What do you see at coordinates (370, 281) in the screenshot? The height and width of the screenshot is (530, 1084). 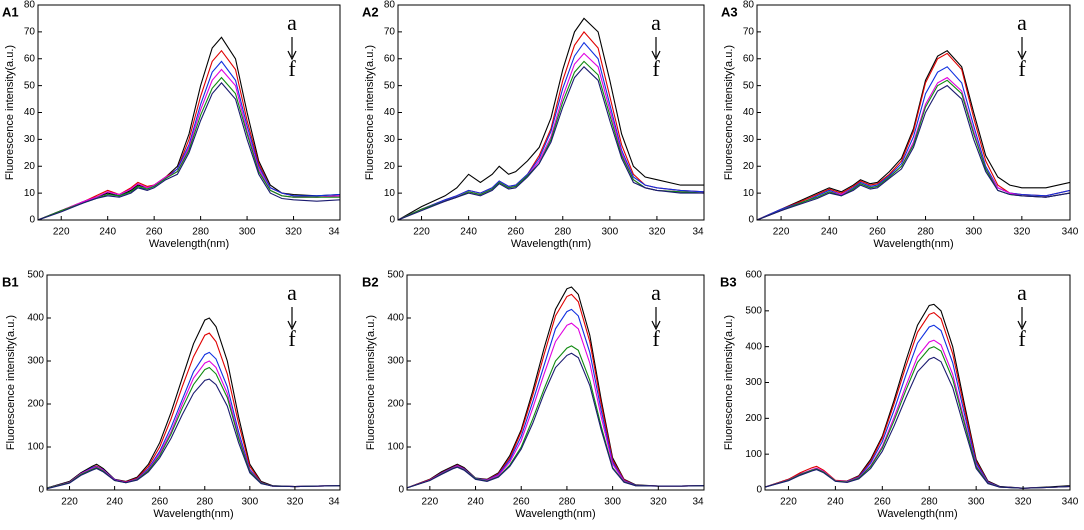 I see `panel-label: B2` at bounding box center [370, 281].